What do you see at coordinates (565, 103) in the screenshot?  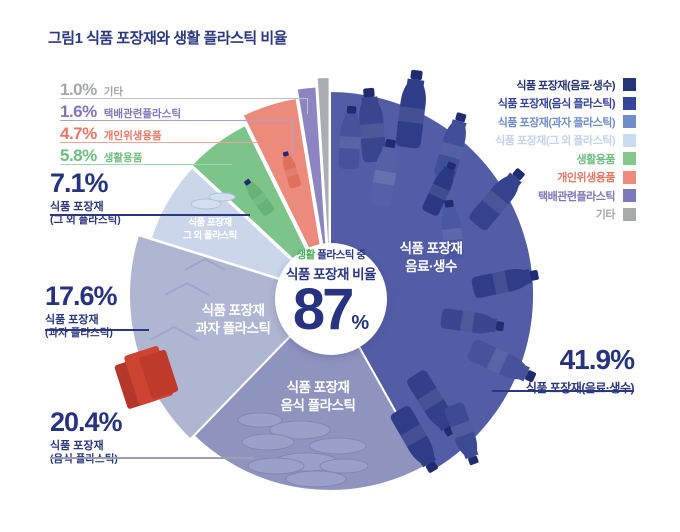 I see `legend-item-food-plastic: 식품 포장재(음식 플라스틱)` at bounding box center [565, 103].